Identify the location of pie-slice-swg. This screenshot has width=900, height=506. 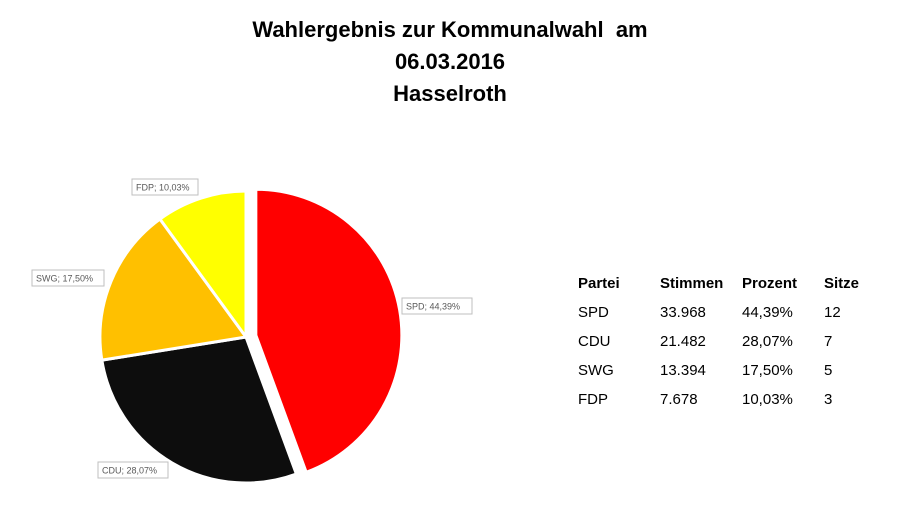
(173, 289).